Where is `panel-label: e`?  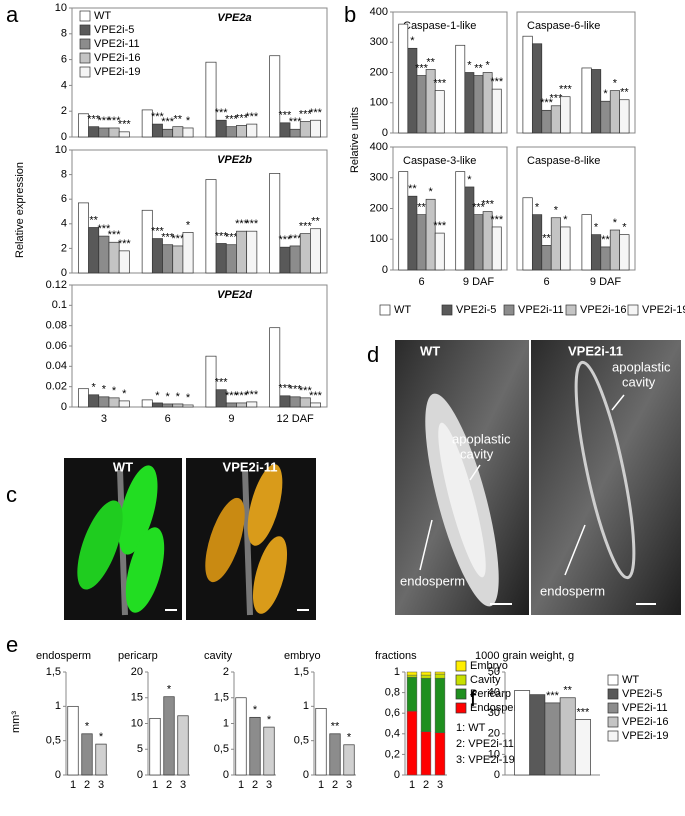
panel-label: e is located at coordinates (12, 644).